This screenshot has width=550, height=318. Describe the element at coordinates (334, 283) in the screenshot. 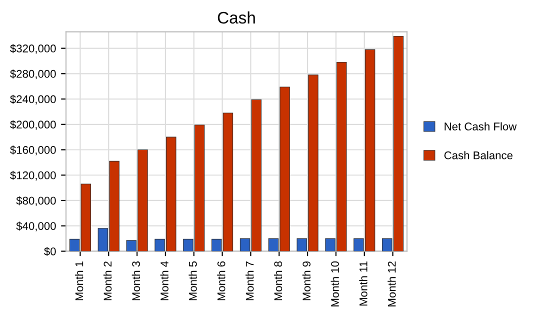

I see `x-tick-label: Month 10` at that location.